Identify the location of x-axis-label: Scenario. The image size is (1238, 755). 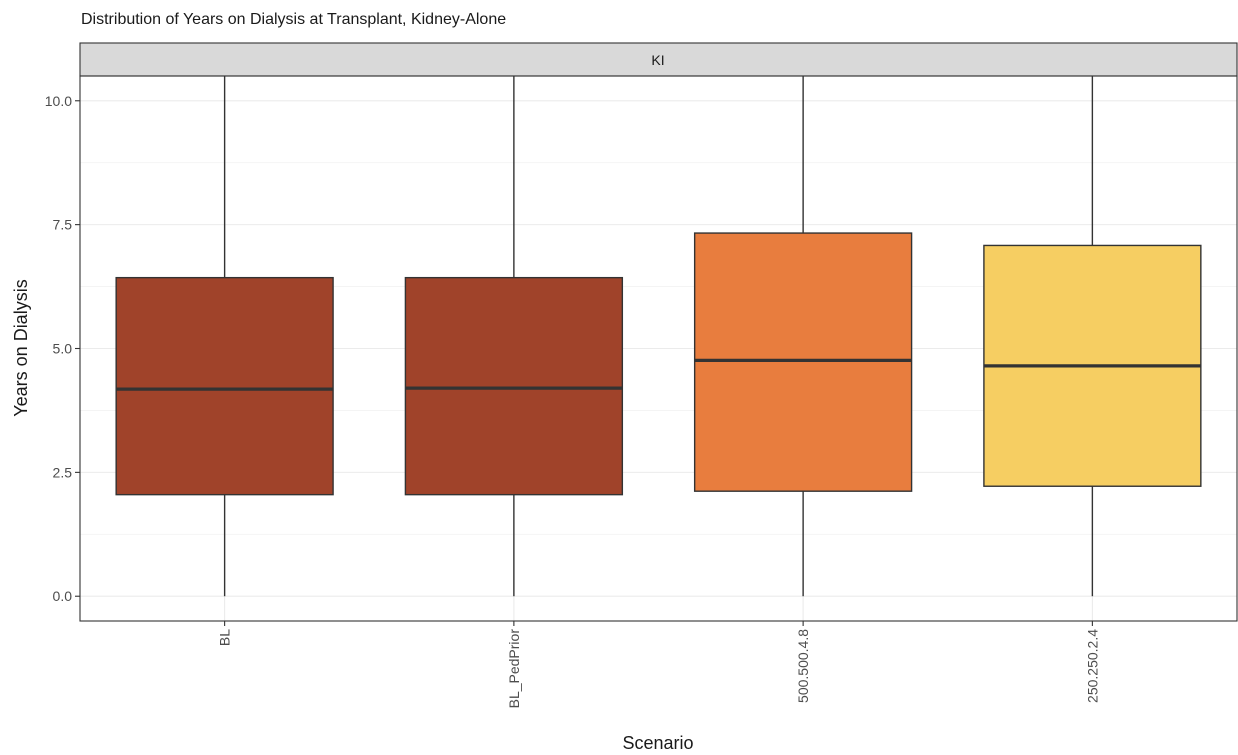
(657, 743).